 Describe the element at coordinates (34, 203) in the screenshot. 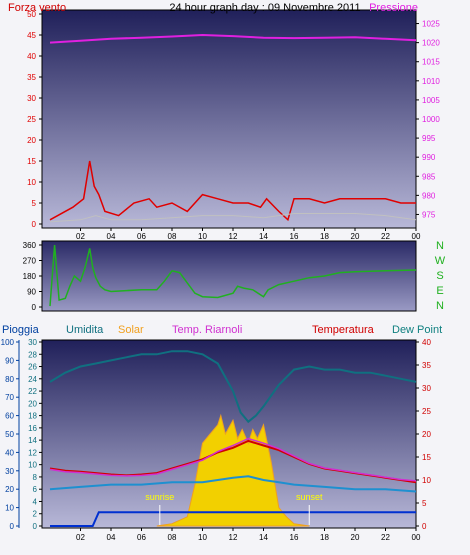

I see `wind-y-tick-label: 5` at that location.